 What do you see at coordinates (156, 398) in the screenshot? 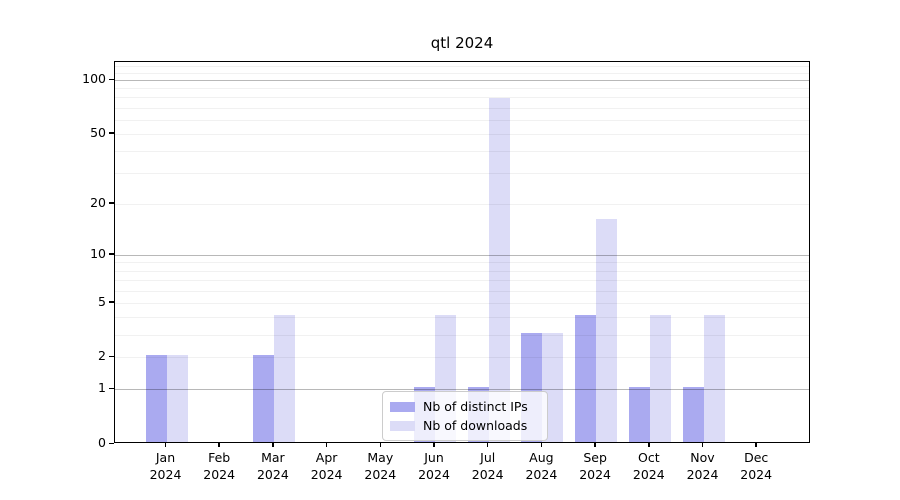
I see `bar-distinct-ips-jan` at bounding box center [156, 398].